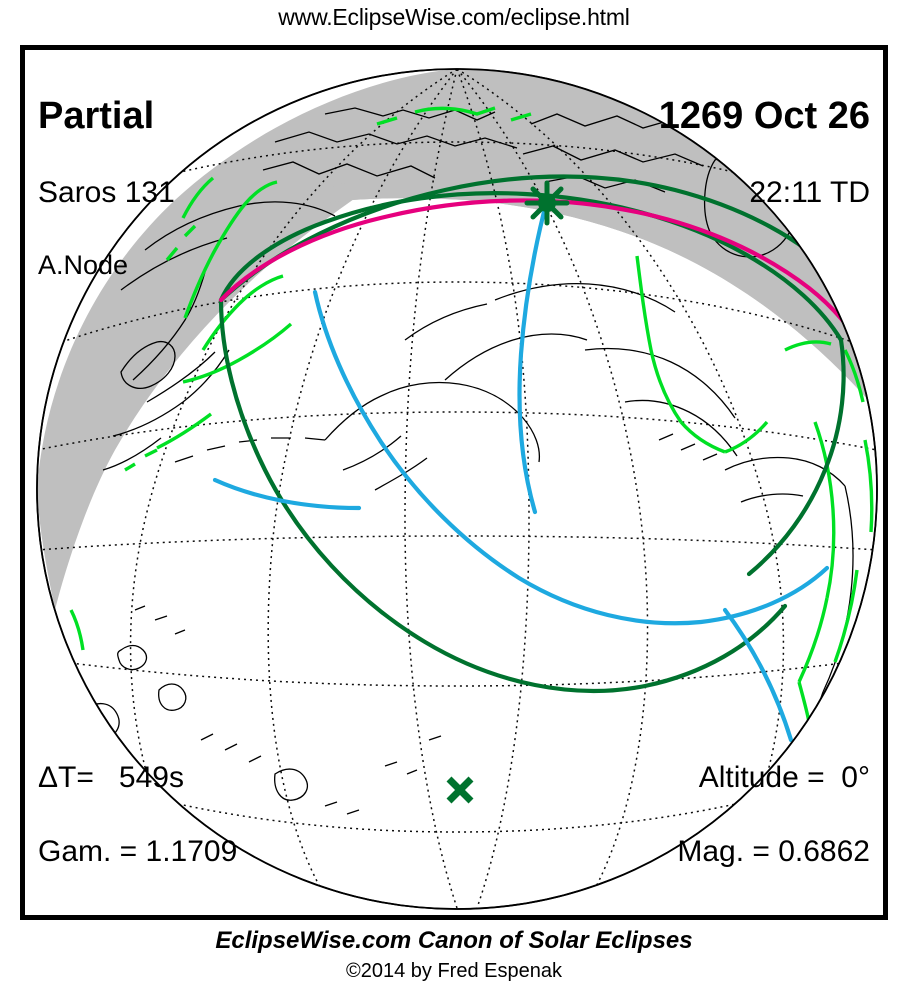 Image resolution: width=908 pixels, height=1004 pixels. What do you see at coordinates (773, 815) in the screenshot?
I see `eclipse-parameters-right: Altitude = 0° Mag. = 0.6862` at bounding box center [773, 815].